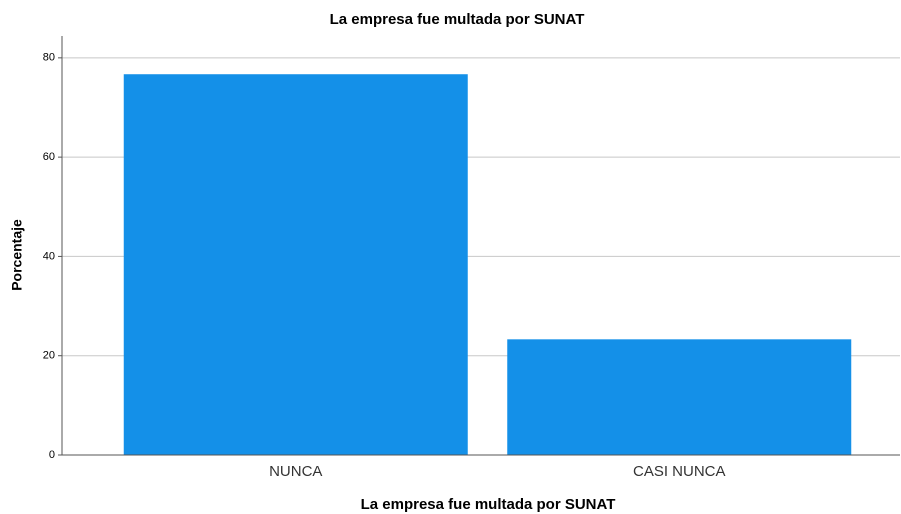  I want to click on y-axis-title: Porcentaje, so click(17, 255).